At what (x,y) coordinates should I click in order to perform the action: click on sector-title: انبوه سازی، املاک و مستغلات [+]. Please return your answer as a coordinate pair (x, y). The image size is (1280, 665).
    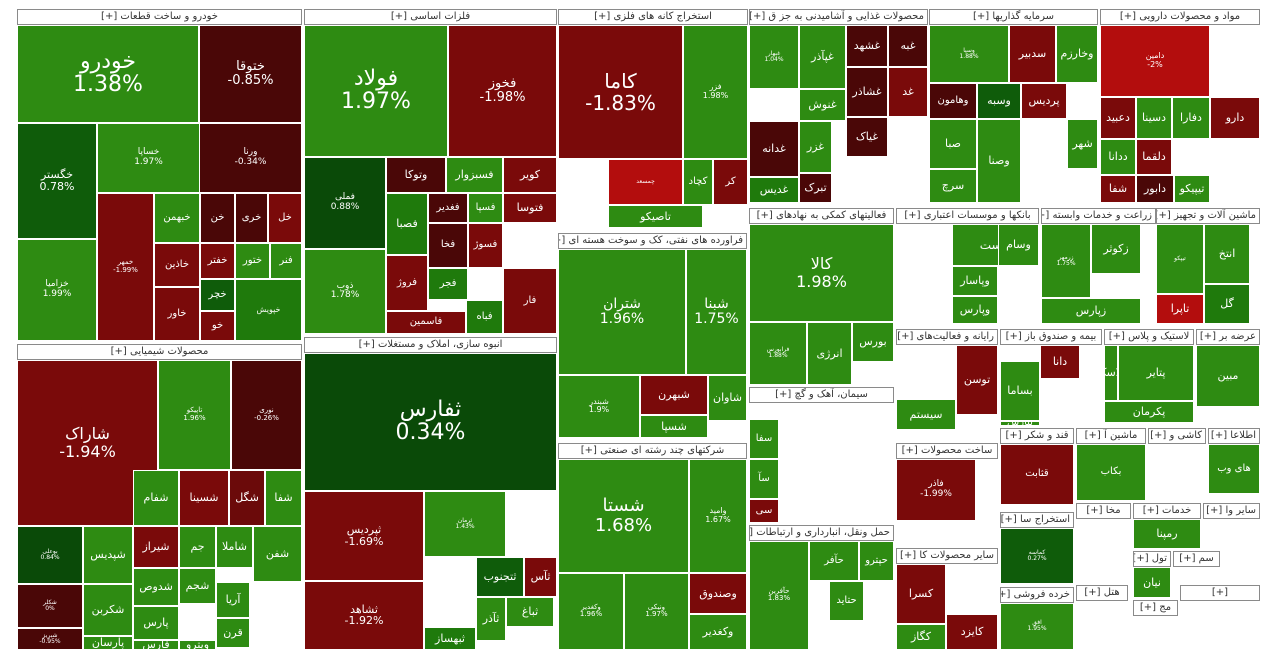
    Looking at the image, I should click on (430, 345).